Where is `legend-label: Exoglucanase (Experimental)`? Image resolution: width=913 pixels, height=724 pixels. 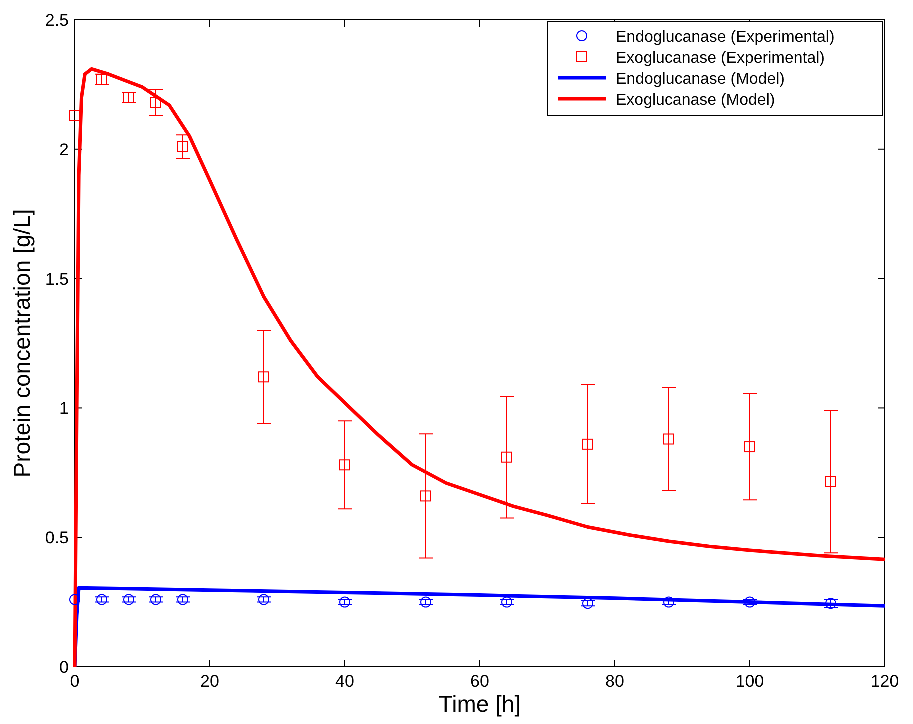 legend-label: Exoglucanase (Experimental) is located at coordinates (720, 58).